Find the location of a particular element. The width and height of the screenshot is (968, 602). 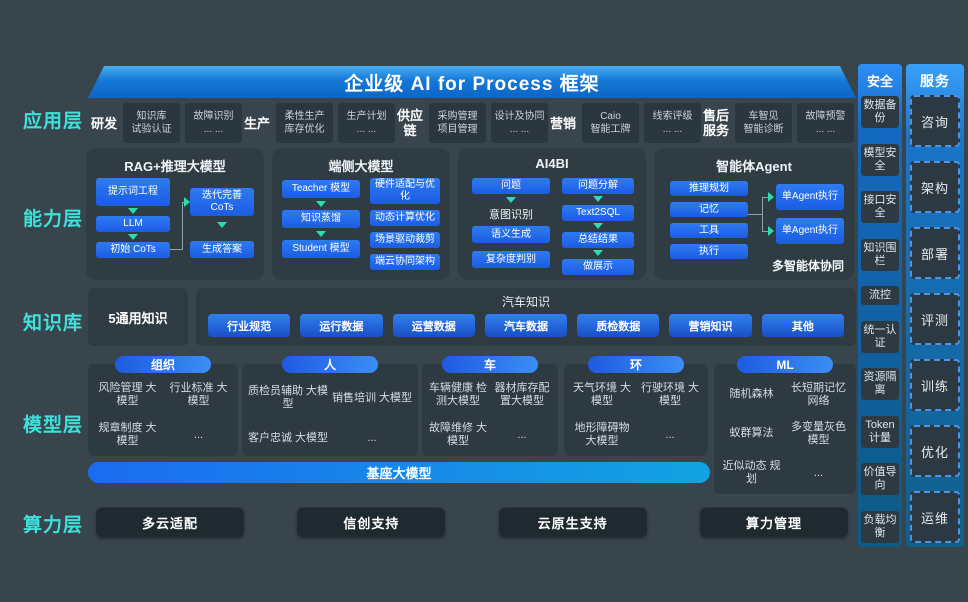

flow-node: 动态计算优化 is located at coordinates (405, 218).